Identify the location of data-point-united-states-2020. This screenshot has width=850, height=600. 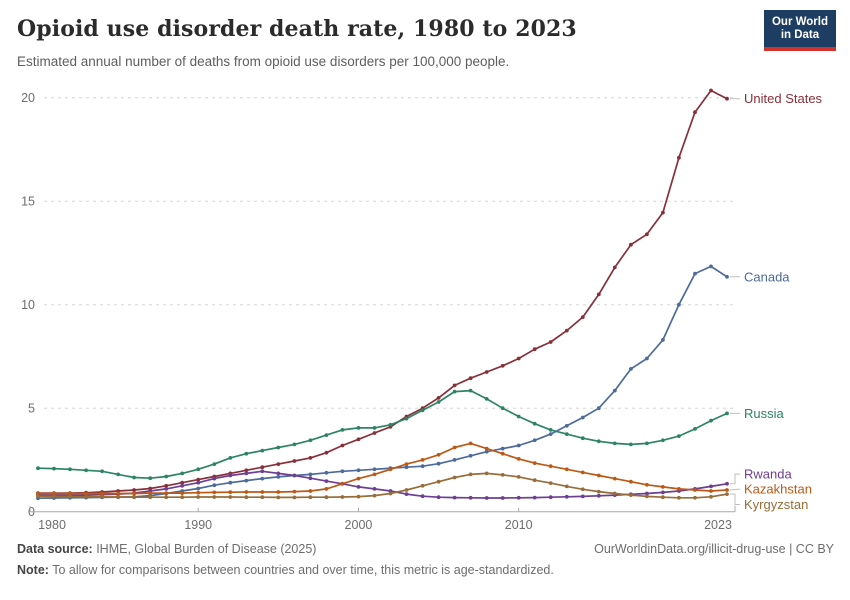
(679, 157).